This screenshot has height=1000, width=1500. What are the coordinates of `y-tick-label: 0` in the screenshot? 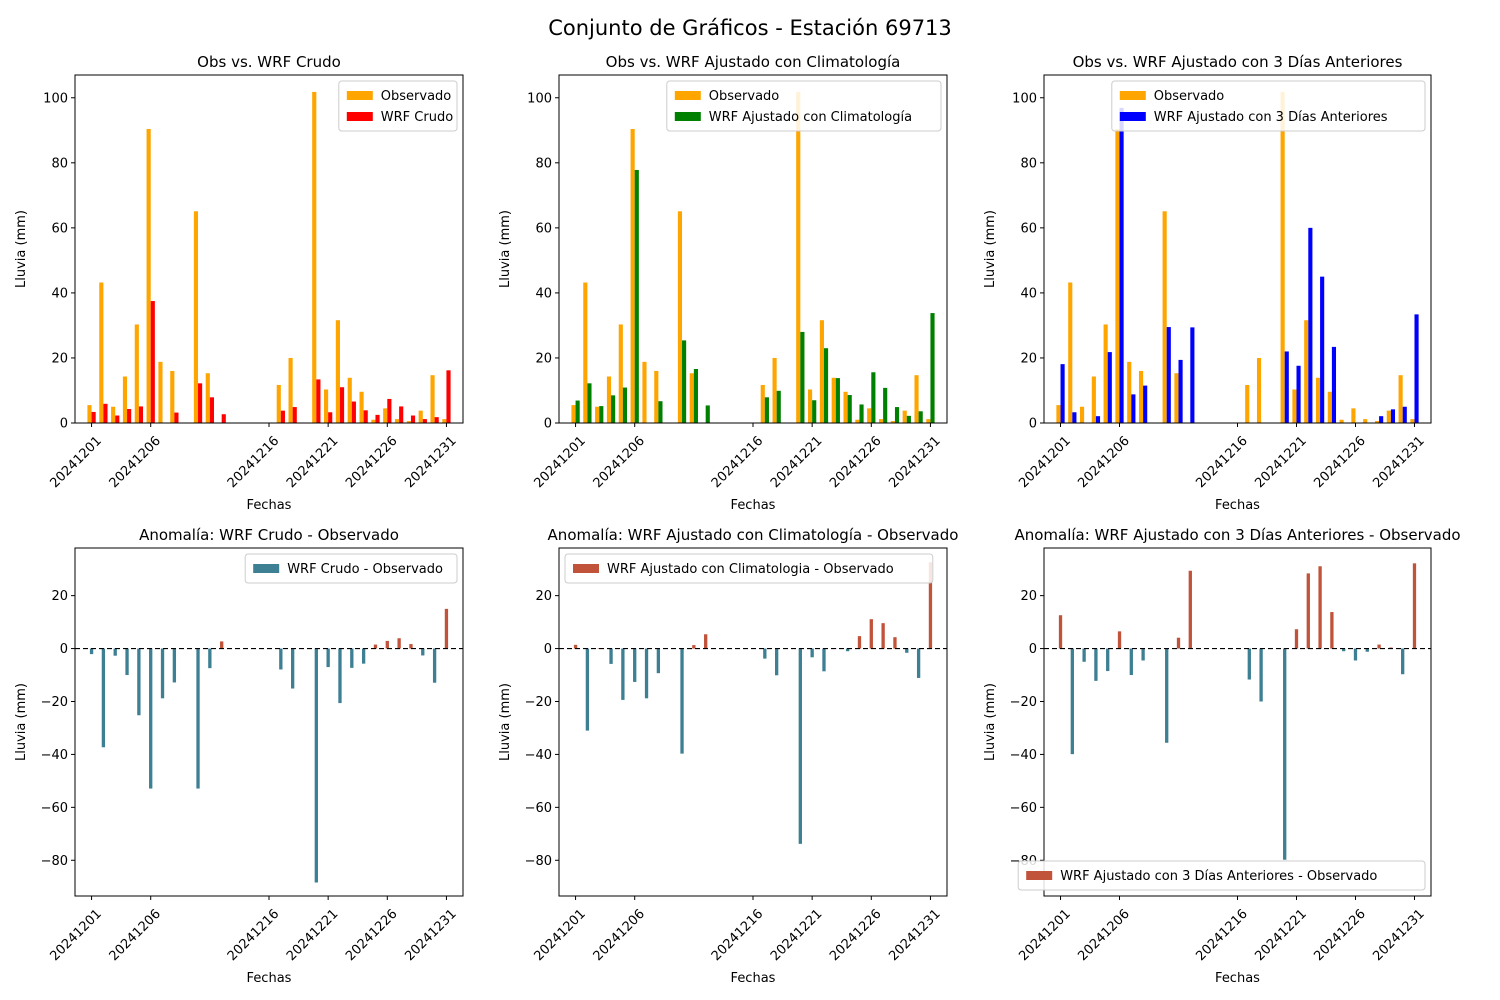 It's located at (64, 649).